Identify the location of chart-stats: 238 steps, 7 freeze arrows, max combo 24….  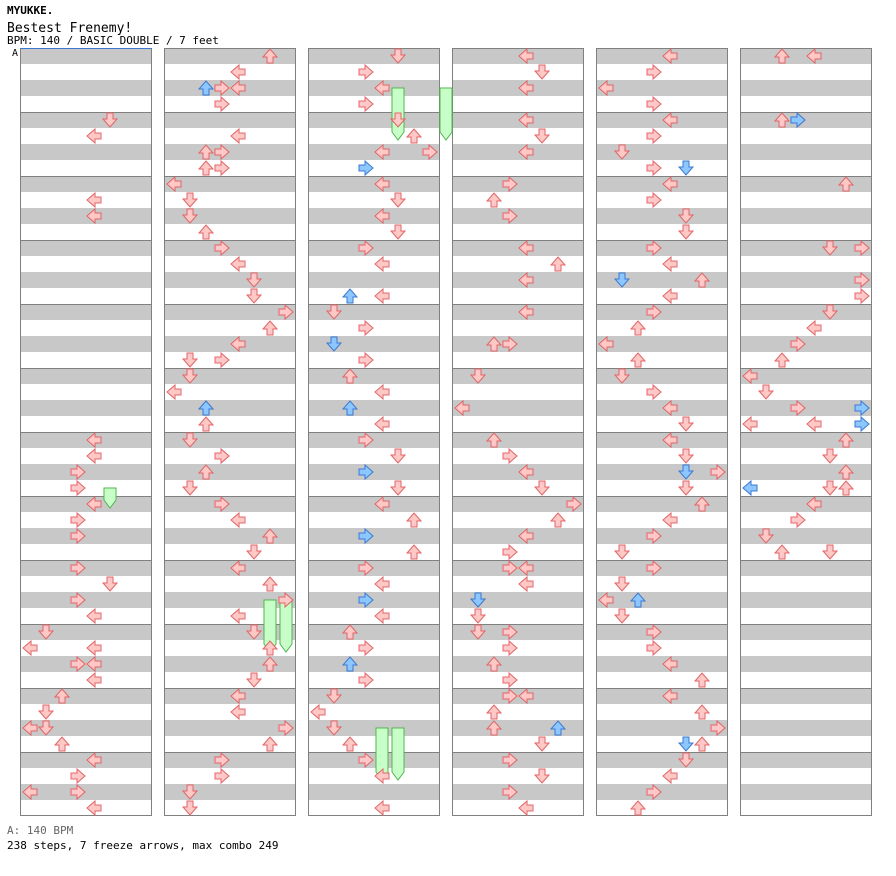
(143, 845).